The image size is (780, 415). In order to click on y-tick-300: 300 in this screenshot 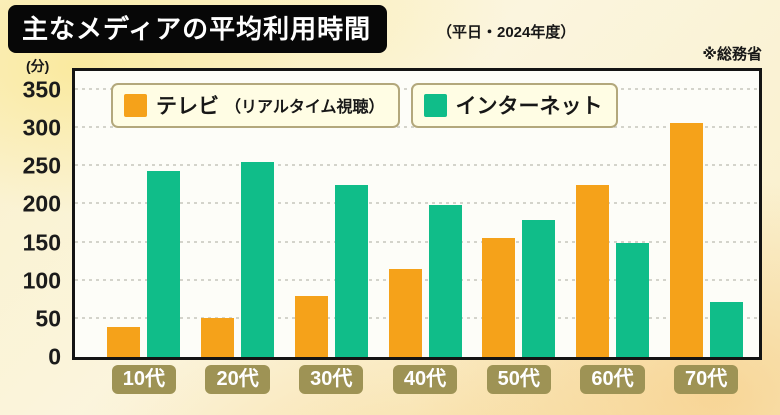, I will do `click(41, 127)`.